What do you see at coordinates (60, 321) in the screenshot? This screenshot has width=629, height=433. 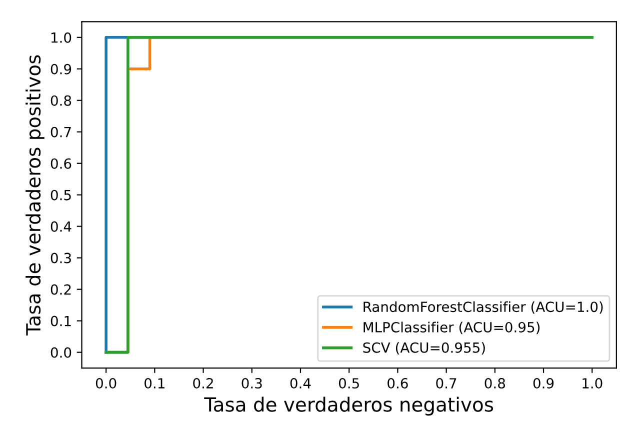 I see `y-tick-label: 0.1` at bounding box center [60, 321].